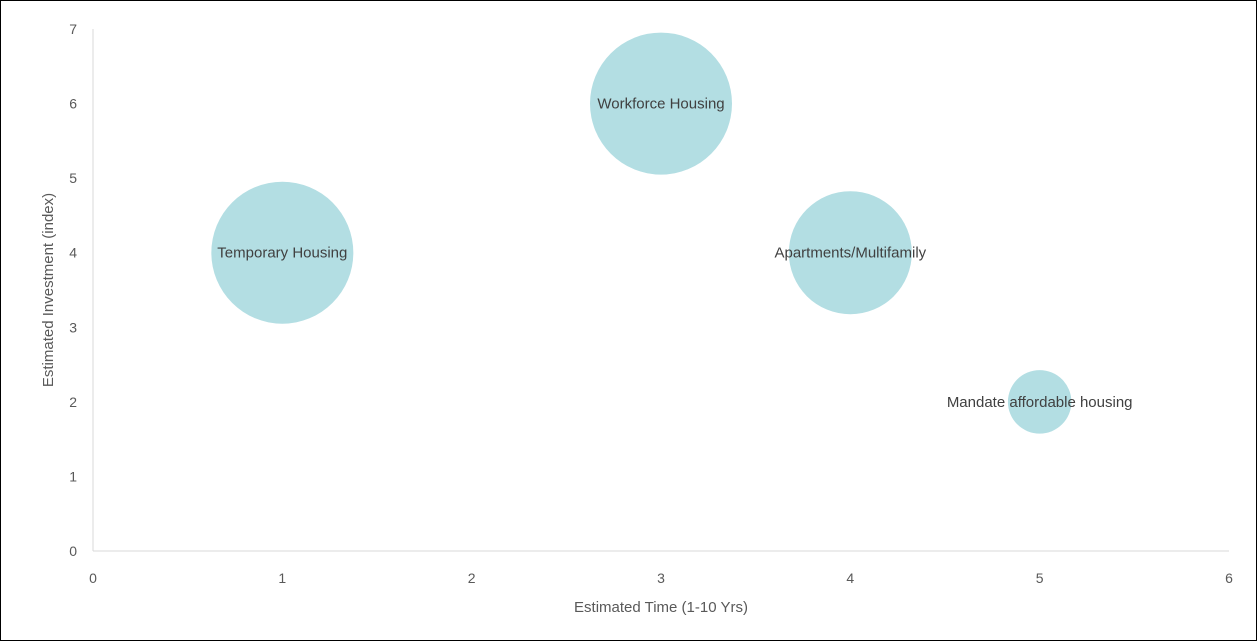  Describe the element at coordinates (73, 327) in the screenshot. I see `y-tick-label: 3` at that location.